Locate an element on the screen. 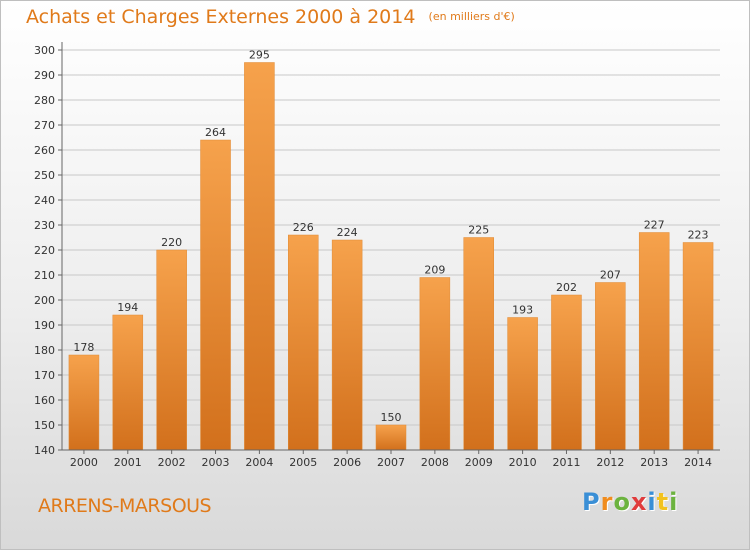 The image size is (750, 550). x-tick-label: 2011 is located at coordinates (566, 462).